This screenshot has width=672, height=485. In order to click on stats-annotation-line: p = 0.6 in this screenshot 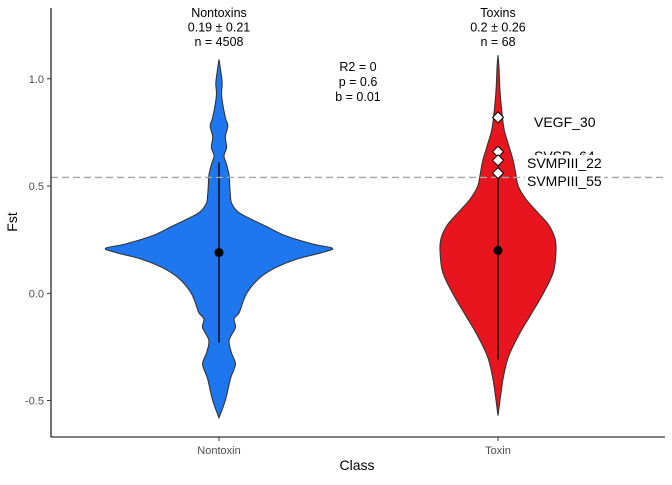, I will do `click(358, 82)`.